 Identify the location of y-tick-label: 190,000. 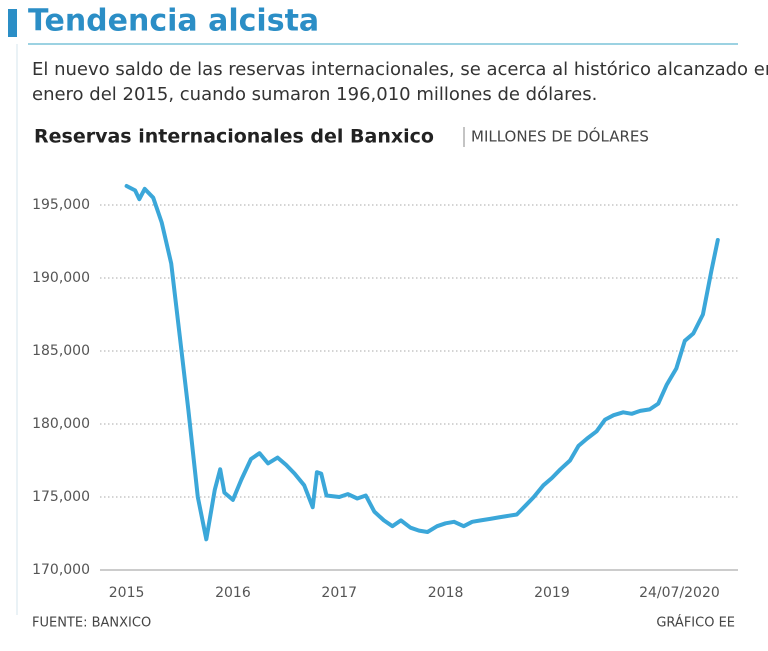
(61, 278).